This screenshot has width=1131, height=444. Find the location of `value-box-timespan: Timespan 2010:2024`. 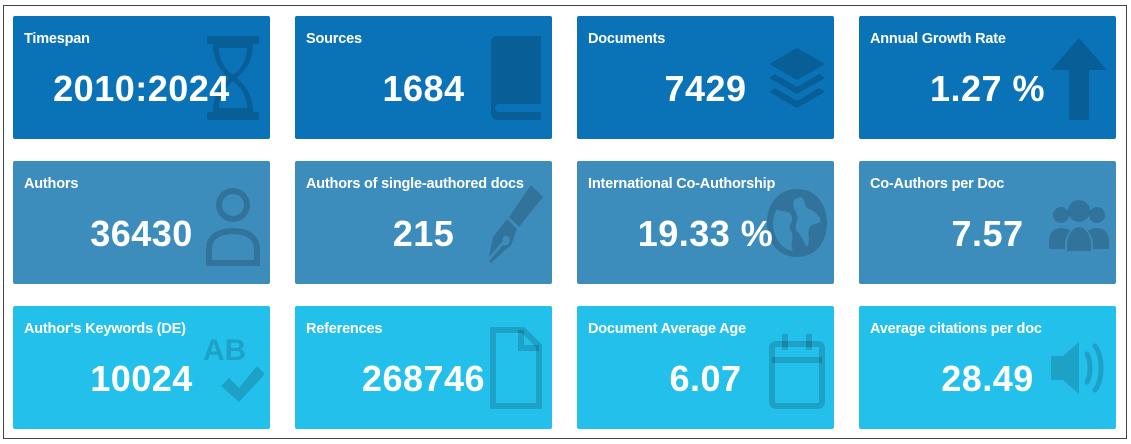

value-box-timespan: Timespan 2010:2024 is located at coordinates (141, 77).